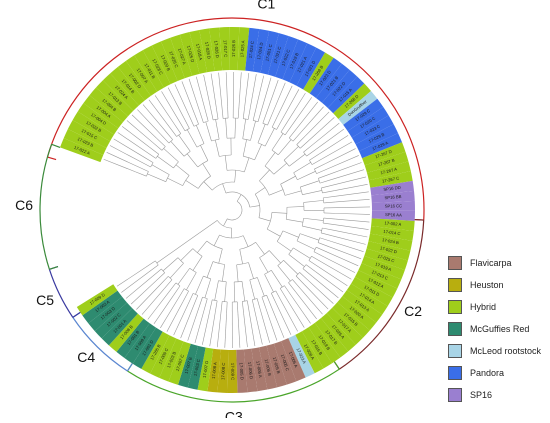  Describe the element at coordinates (499, 307) in the screenshot. I see `legend-item: Hybrid` at that location.